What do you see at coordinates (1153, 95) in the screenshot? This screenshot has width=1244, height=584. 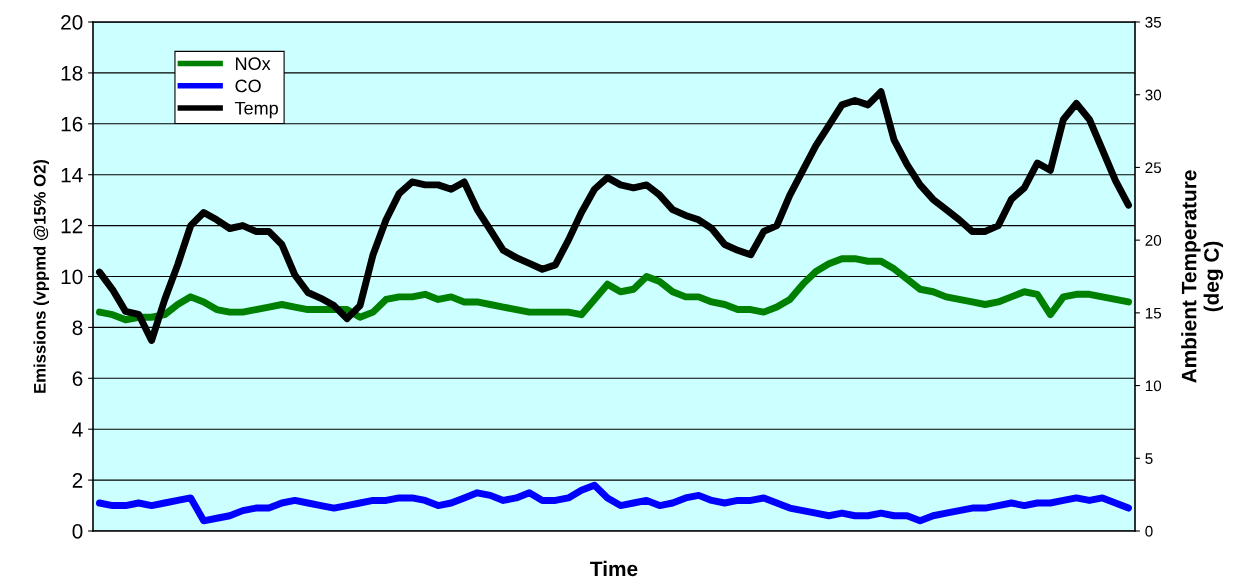 I see `y2-tick-label: 30` at bounding box center [1153, 95].